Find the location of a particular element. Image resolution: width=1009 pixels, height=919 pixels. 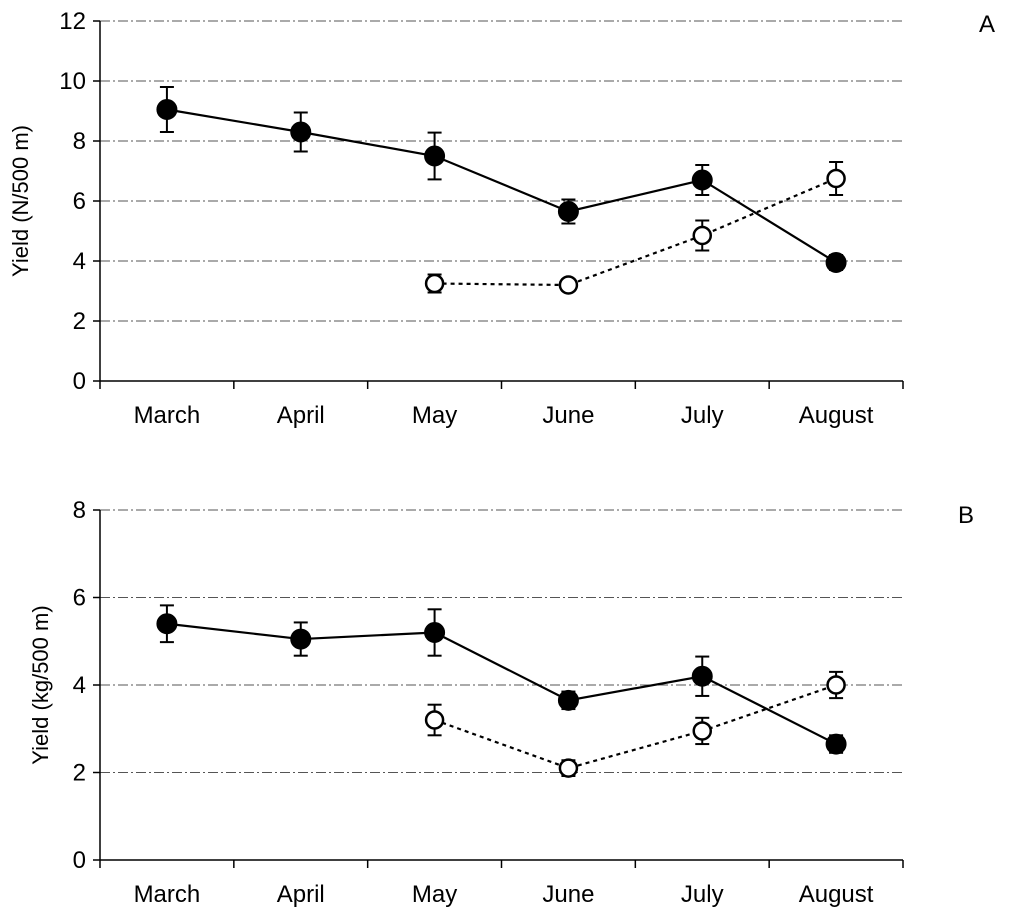

y-axis-title: Yield (kg/500 m) is located at coordinates (40, 684).